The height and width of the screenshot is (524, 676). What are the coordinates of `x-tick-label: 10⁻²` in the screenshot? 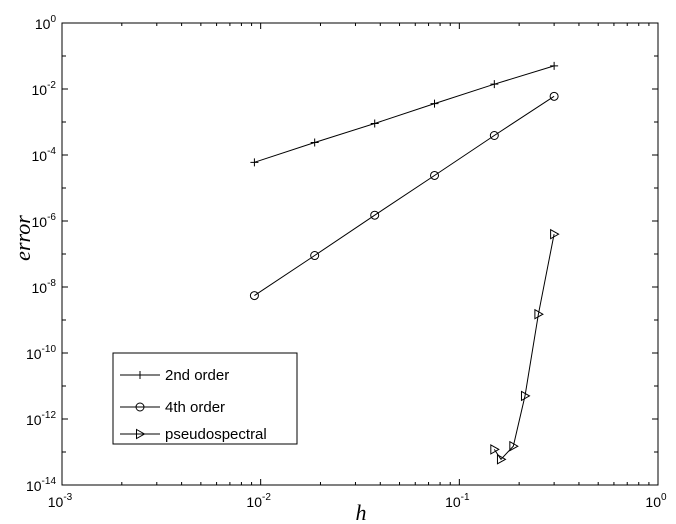 It's located at (258, 501).